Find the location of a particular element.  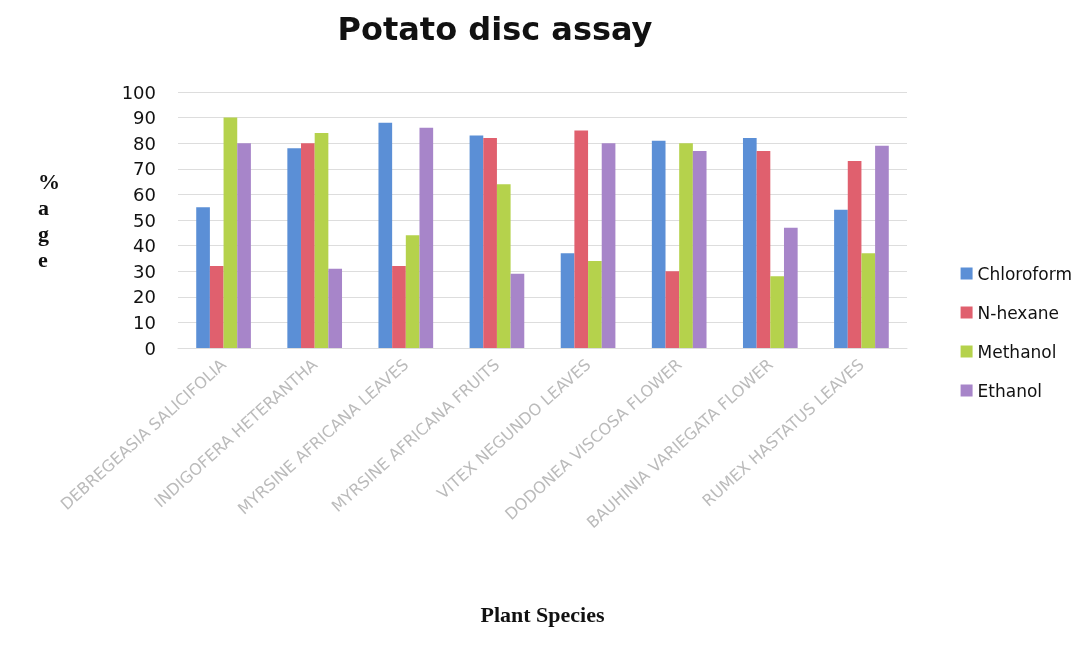

x-axis-title: Plant Species is located at coordinates (542, 614).